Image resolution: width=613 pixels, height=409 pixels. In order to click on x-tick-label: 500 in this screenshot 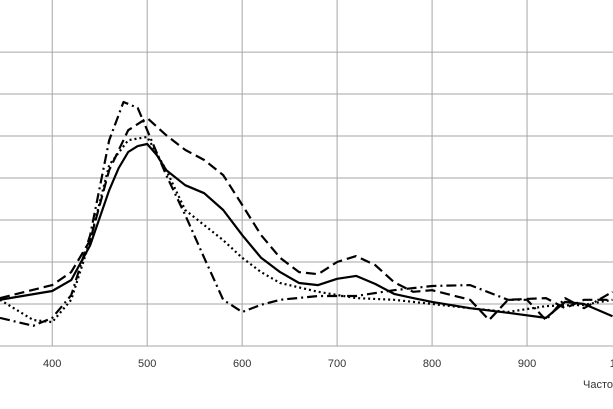, I will do `click(147, 364)`.